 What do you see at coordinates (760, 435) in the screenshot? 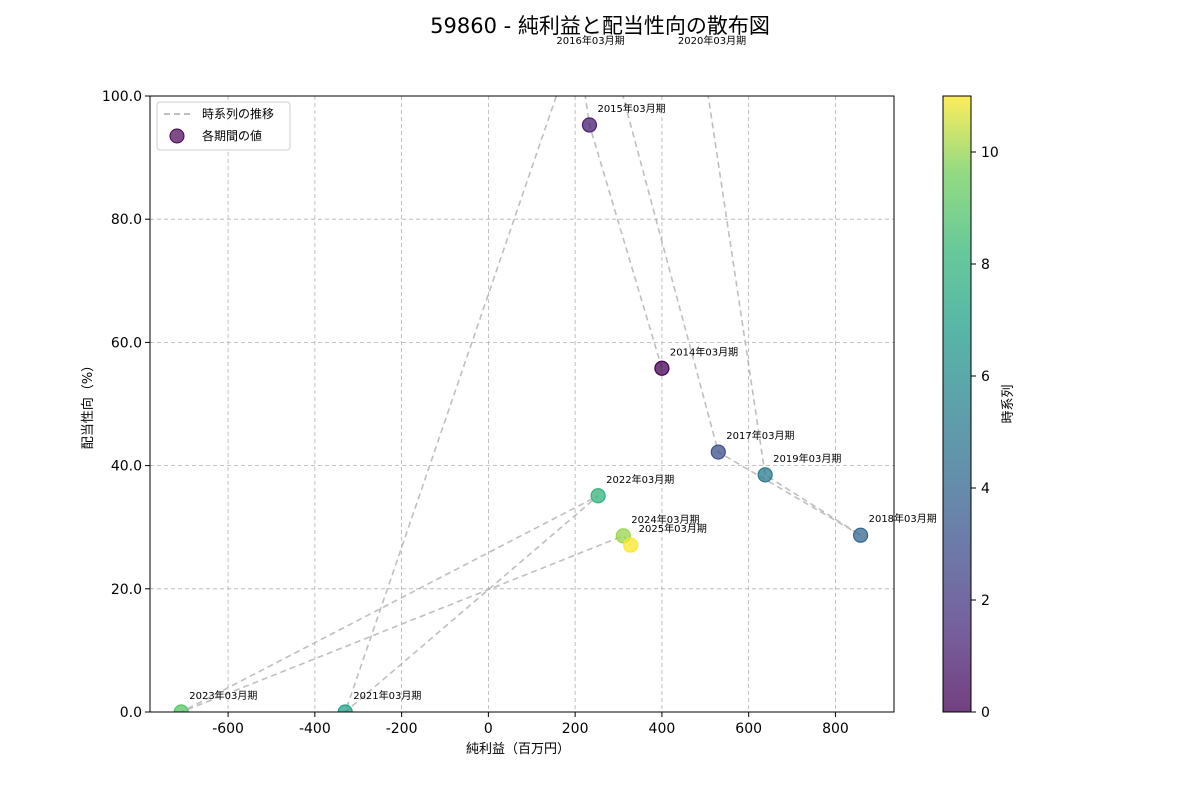
I see `point-label: 2017年03月期` at bounding box center [760, 435].